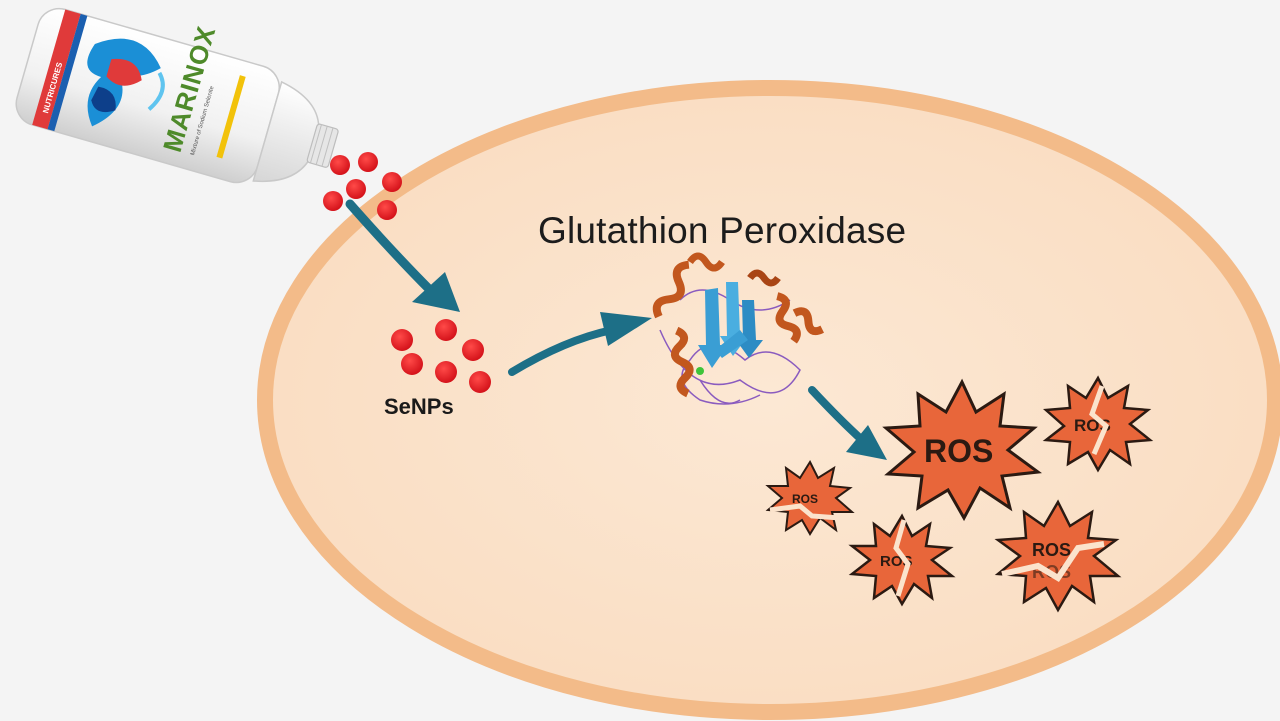  I want to click on arrow-senps-to-enzyme, so click(580, 344).